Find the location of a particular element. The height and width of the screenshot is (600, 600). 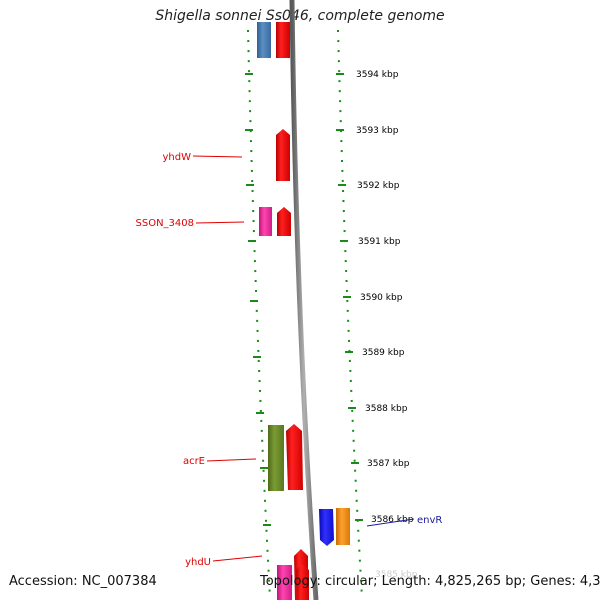

inner-dotted-track is located at coordinates (259, 314).